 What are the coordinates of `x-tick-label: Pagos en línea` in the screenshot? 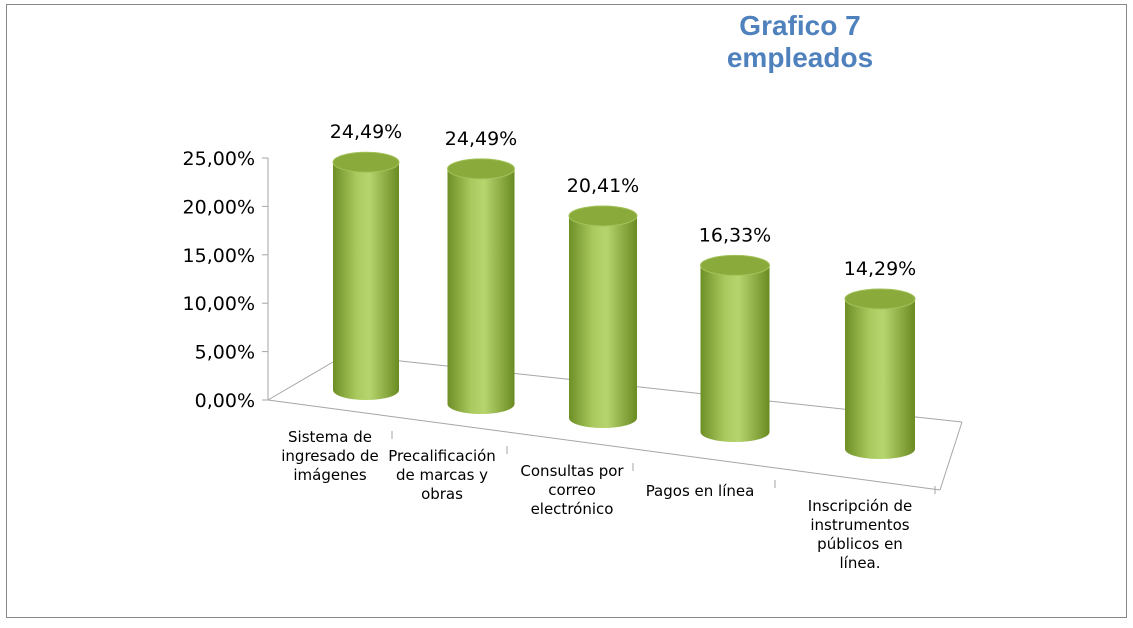 It's located at (700, 491).